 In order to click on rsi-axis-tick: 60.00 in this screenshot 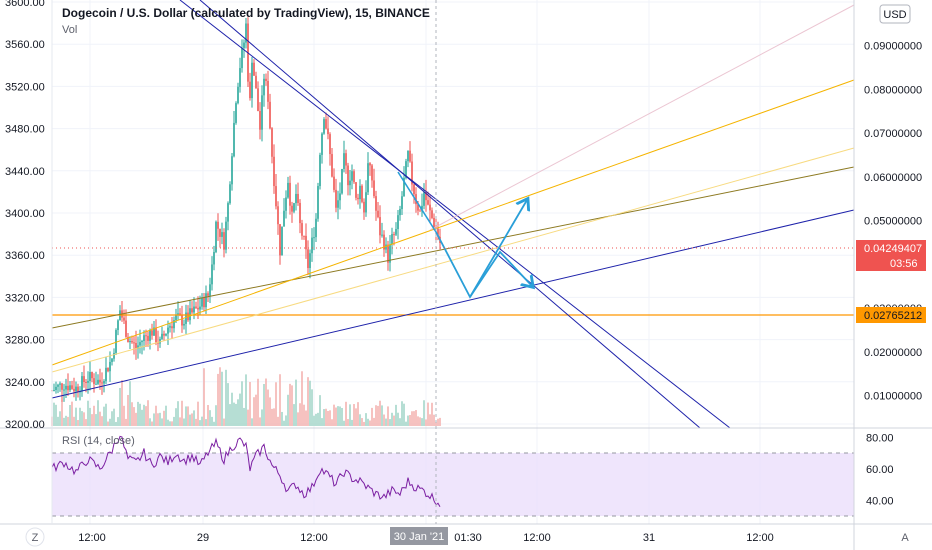, I will do `click(880, 470)`.